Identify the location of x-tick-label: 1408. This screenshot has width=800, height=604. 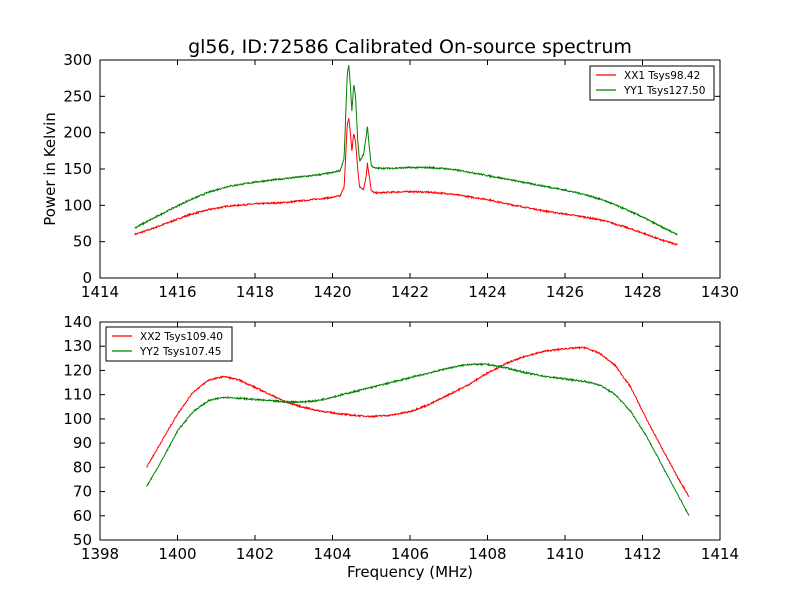
(487, 554).